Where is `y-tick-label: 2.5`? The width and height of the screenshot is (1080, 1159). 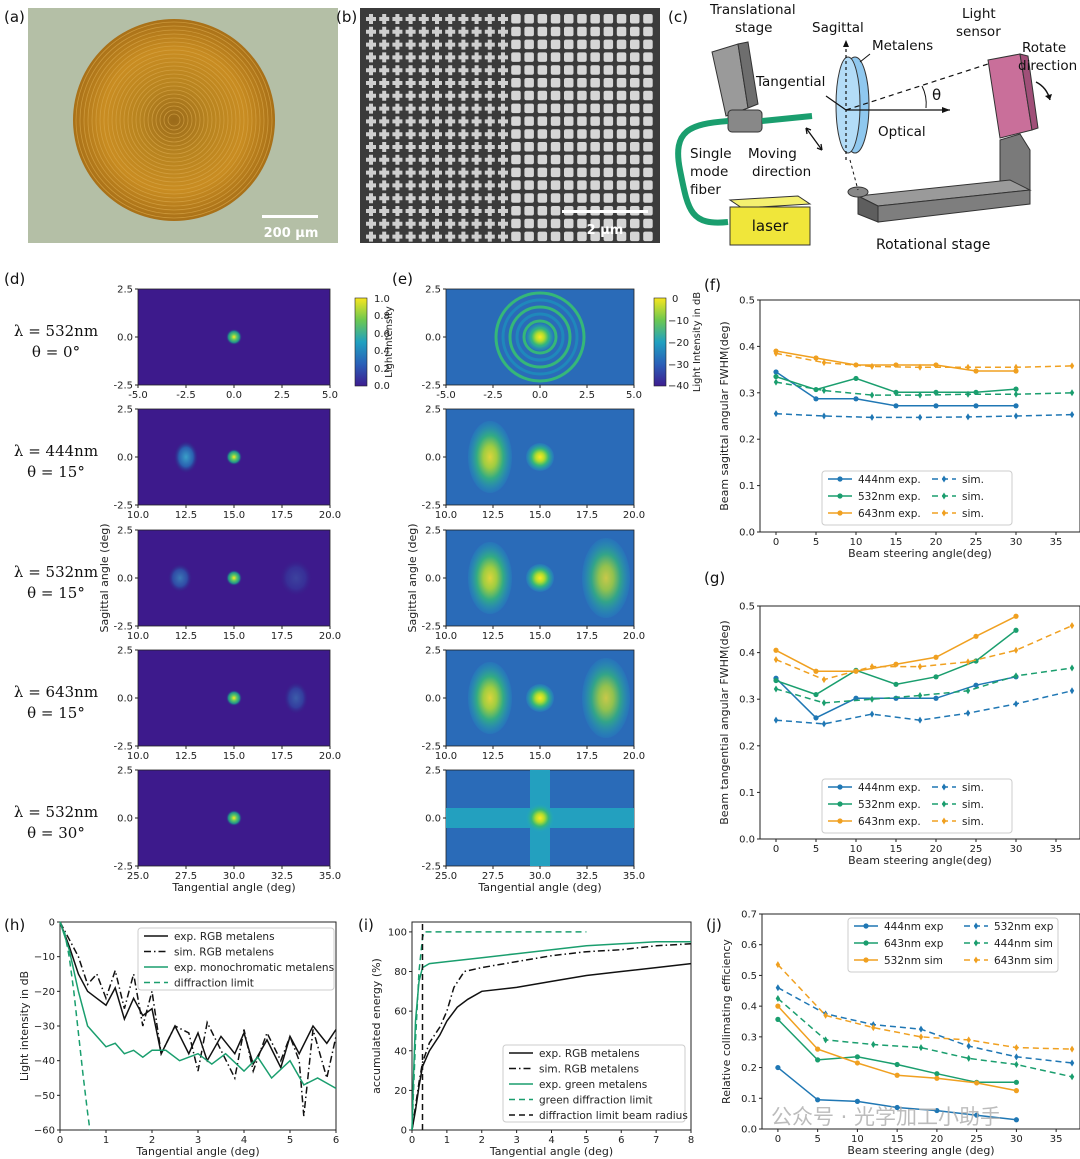 y-tick-label: 2.5 is located at coordinates (433, 410).